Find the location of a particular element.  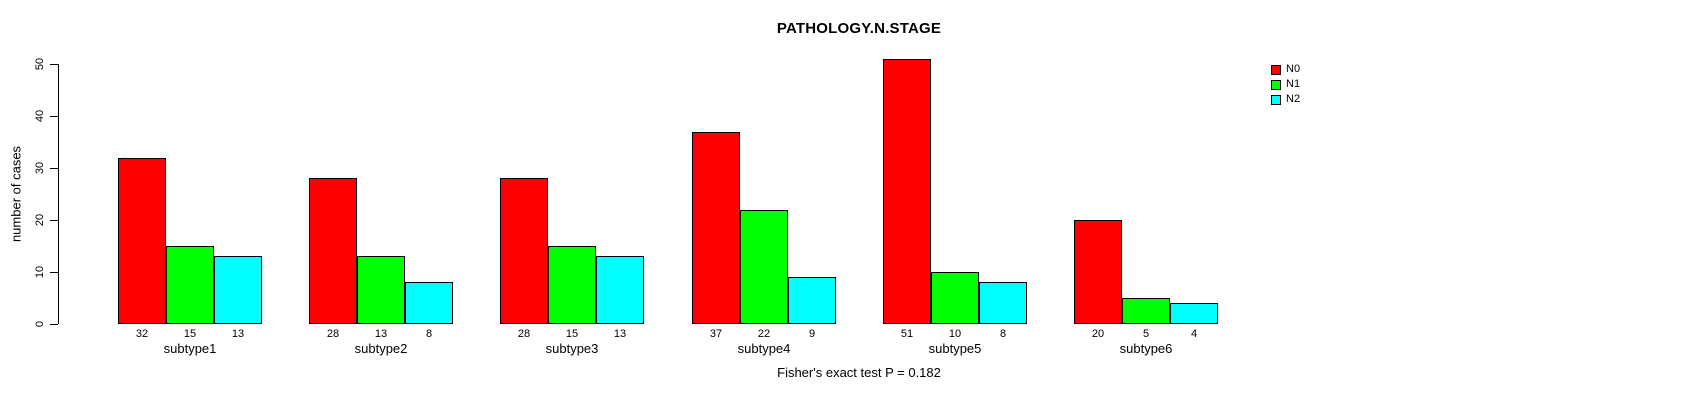

y-axis-tick-label: 50 is located at coordinates (40, 64).